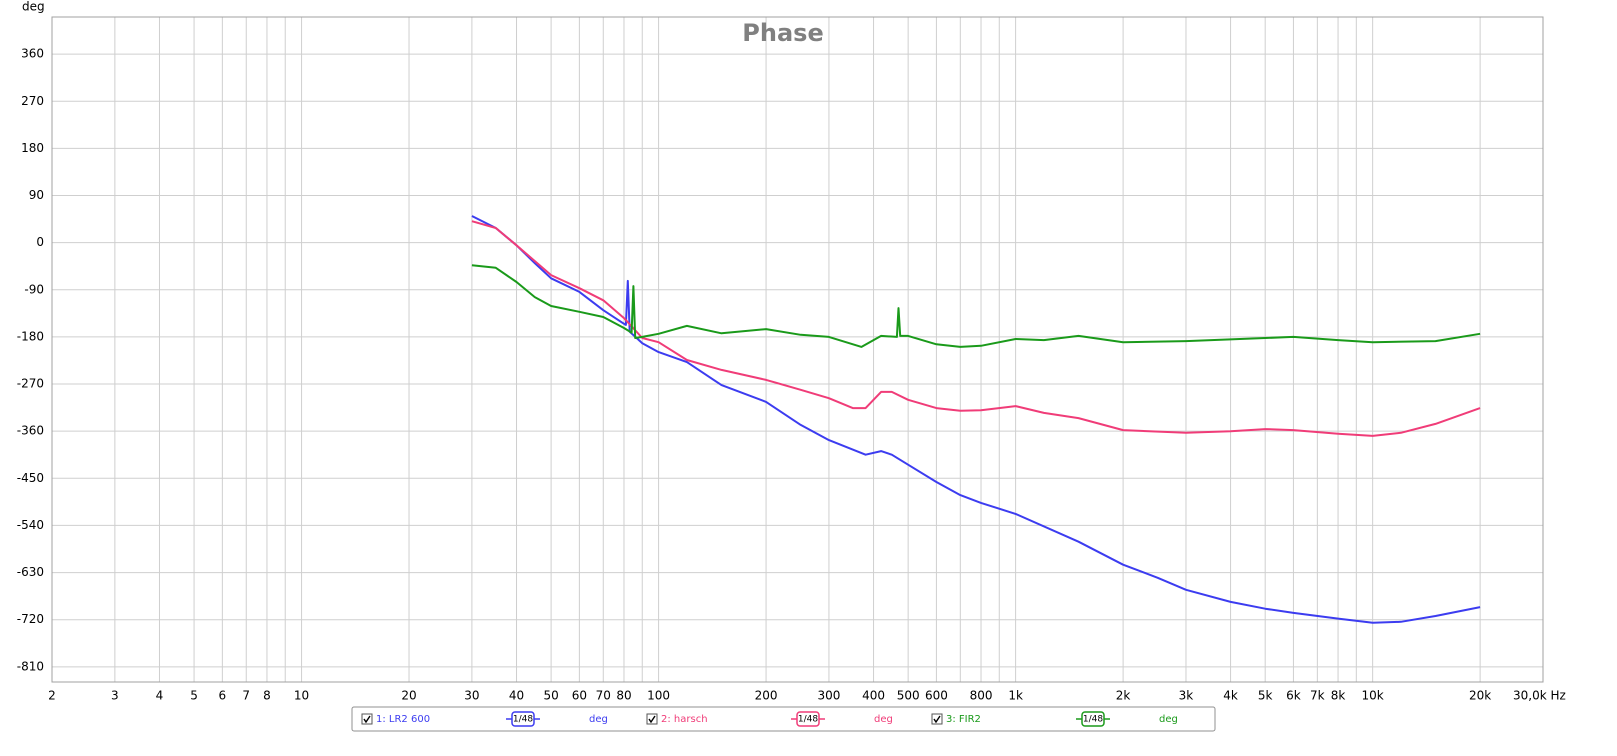  What do you see at coordinates (471, 696) in the screenshot?
I see `x-tick-label: 30` at bounding box center [471, 696].